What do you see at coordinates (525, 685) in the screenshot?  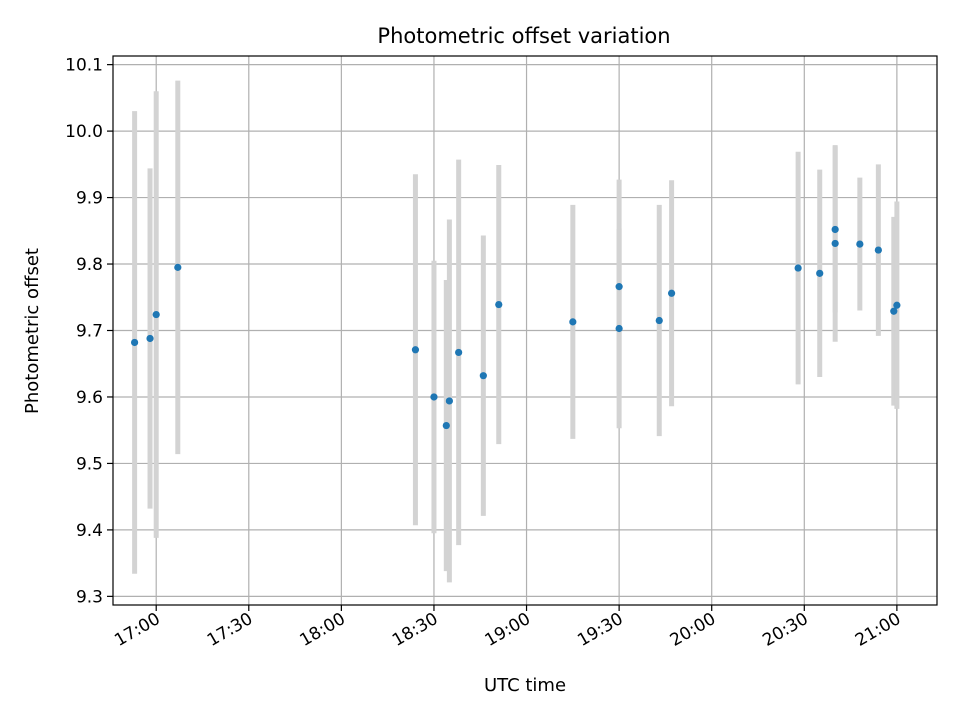 I see `x-axis-label: UTC time` at bounding box center [525, 685].